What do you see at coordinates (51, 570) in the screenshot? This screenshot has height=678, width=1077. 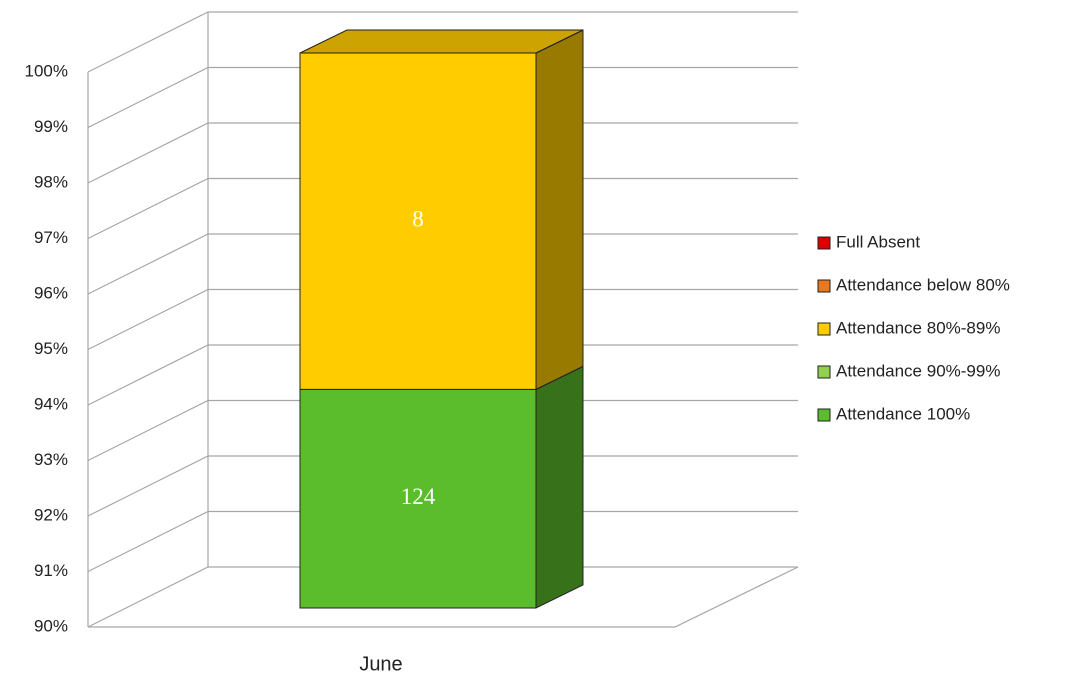 I see `y-tick-label: 91%` at bounding box center [51, 570].